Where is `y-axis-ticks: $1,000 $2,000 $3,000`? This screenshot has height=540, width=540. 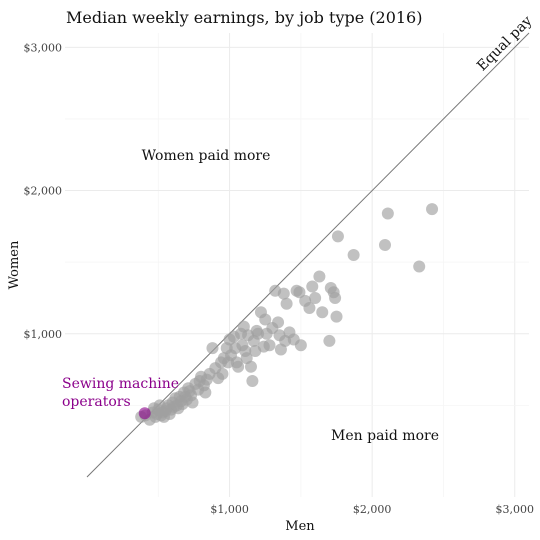
y-axis-ticks: $1,000 $2,000 $3,000 is located at coordinates (43, 190).